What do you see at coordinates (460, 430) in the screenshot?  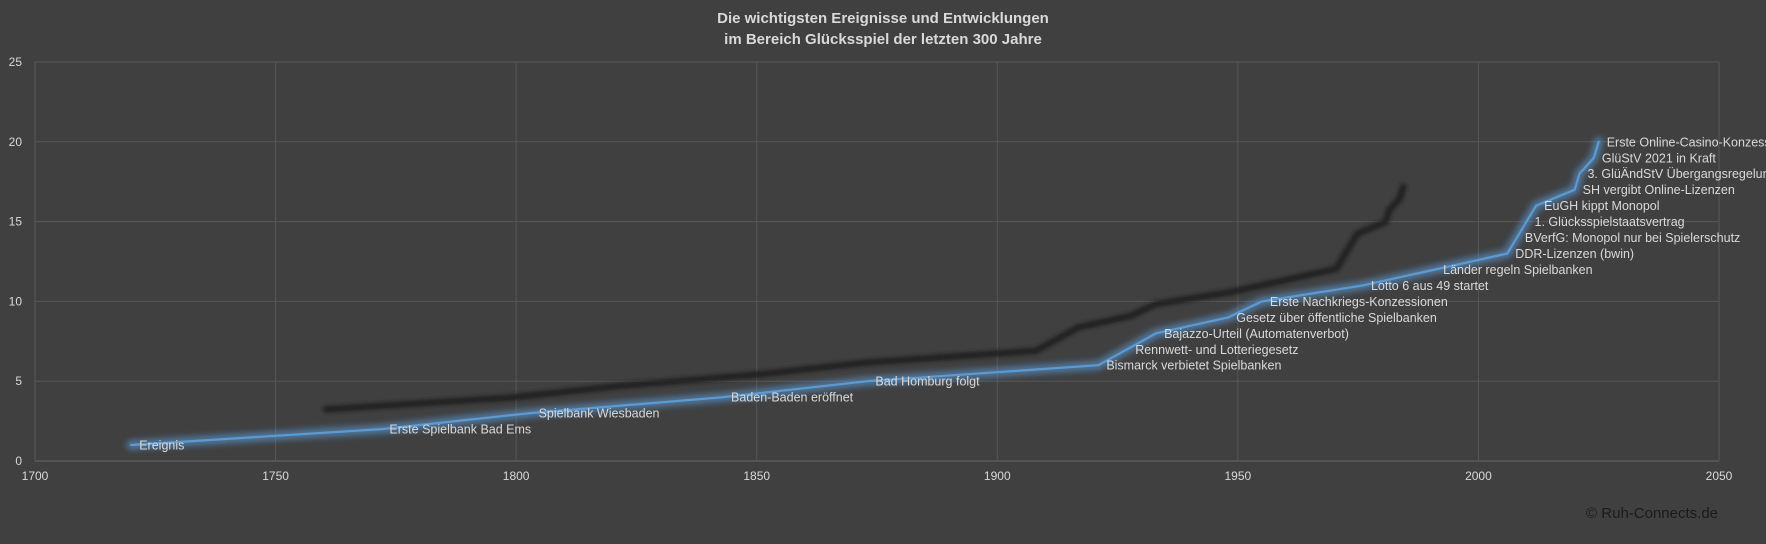 I see `data-label: Erste Spielbank Bad Ems` at bounding box center [460, 430].